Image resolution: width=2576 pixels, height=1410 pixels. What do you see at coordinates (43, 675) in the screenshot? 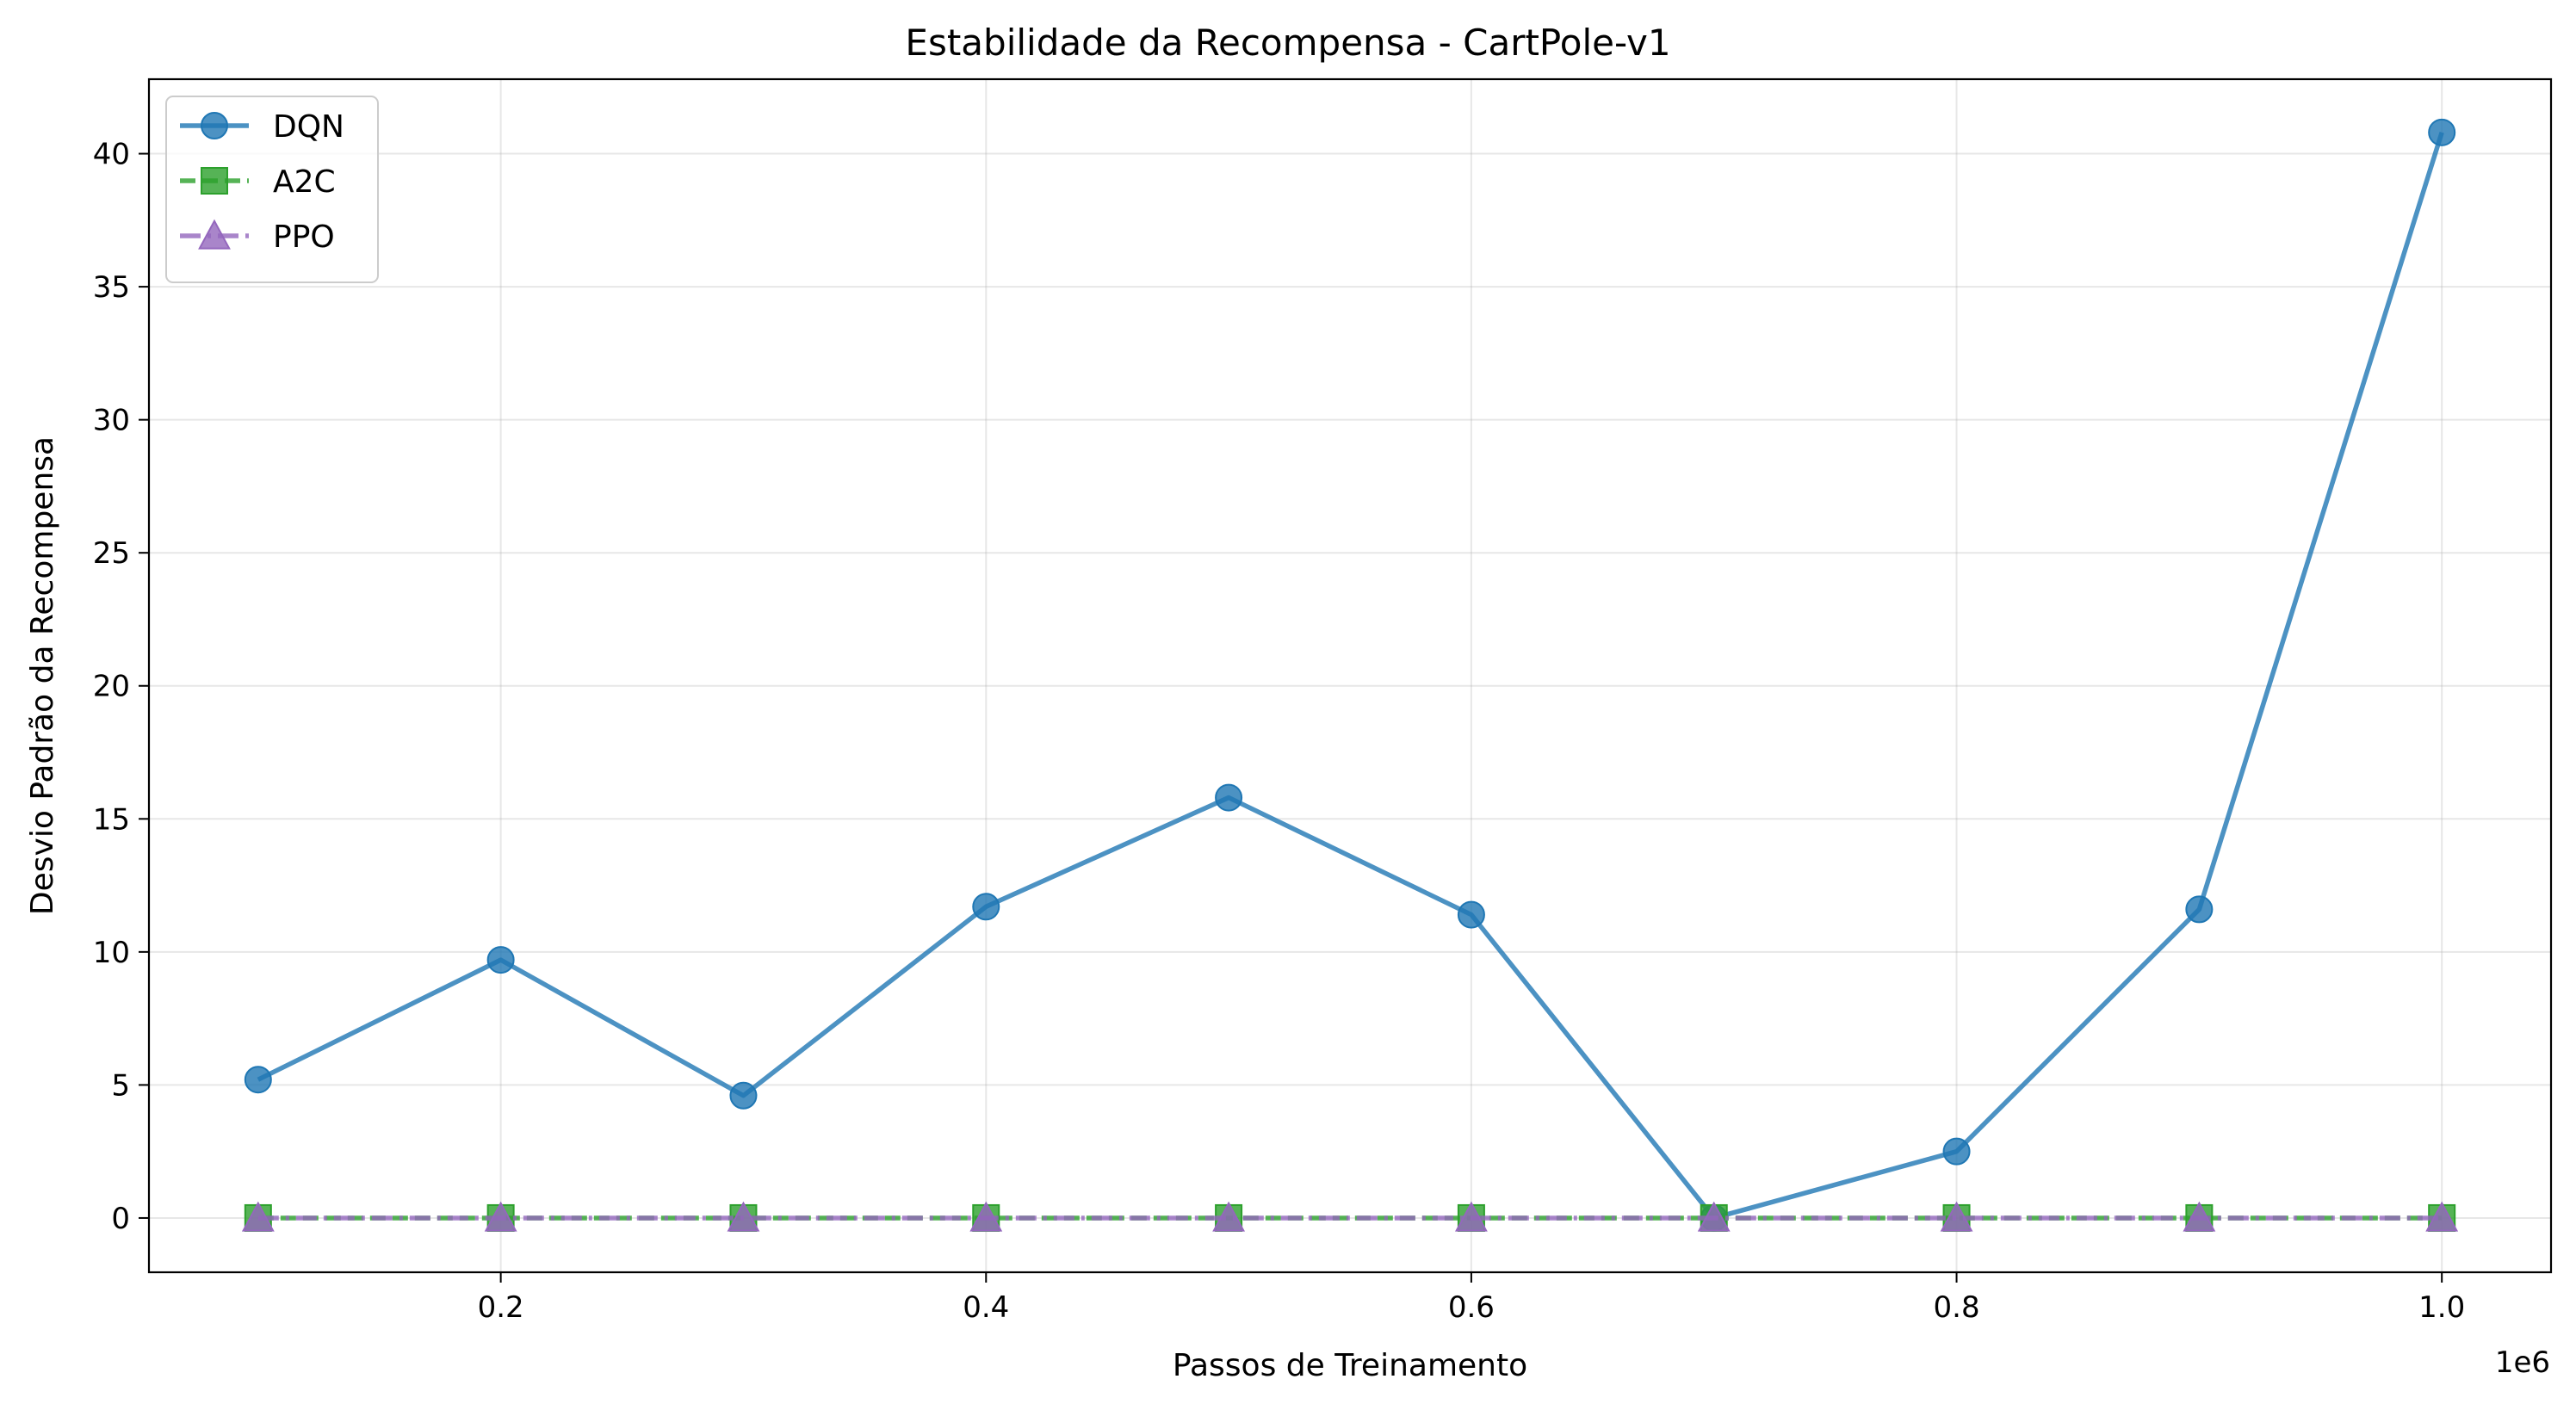
I see `y-axis-label: Desvio Padrão da Recompensa` at bounding box center [43, 675].